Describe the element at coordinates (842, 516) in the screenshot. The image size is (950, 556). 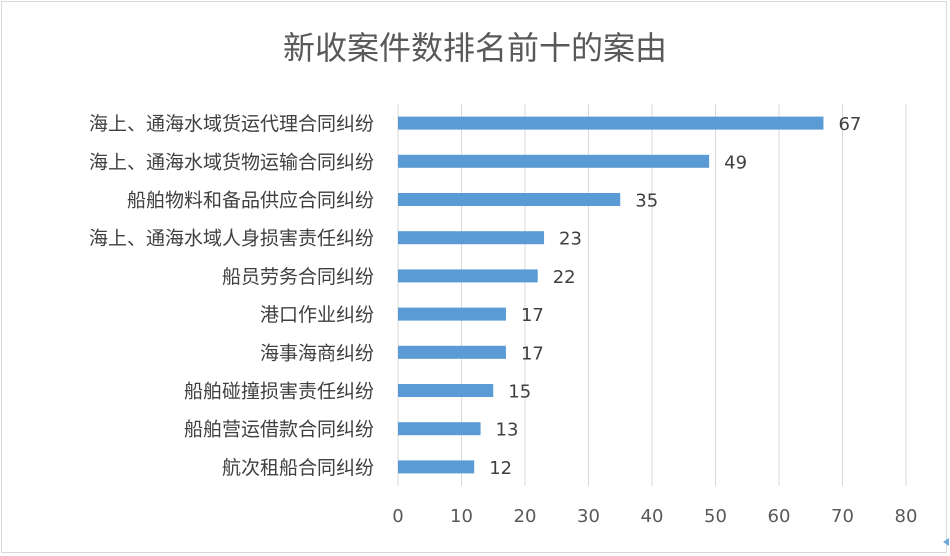
I see `x-tick-label: 70` at that location.